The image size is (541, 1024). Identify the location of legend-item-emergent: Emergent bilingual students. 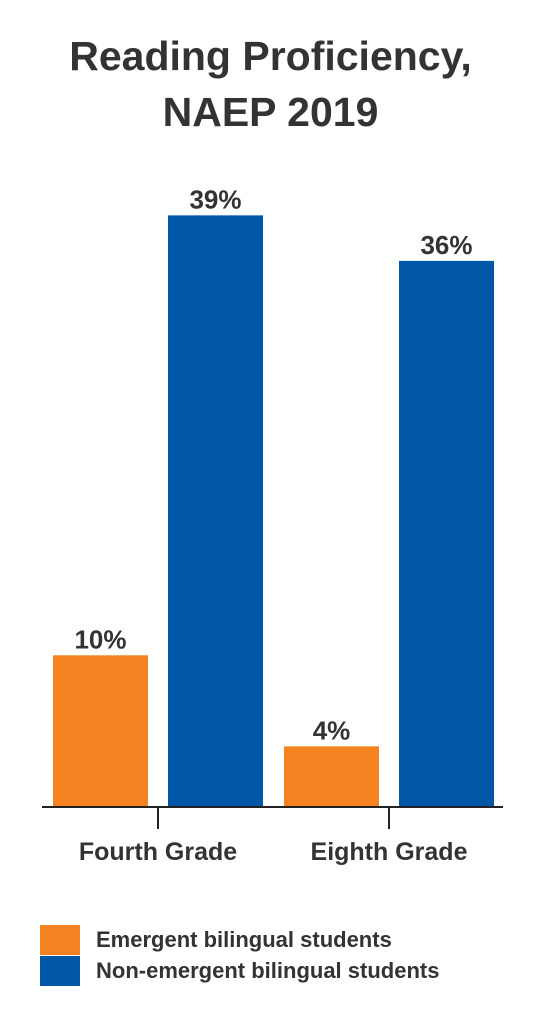
(239, 940).